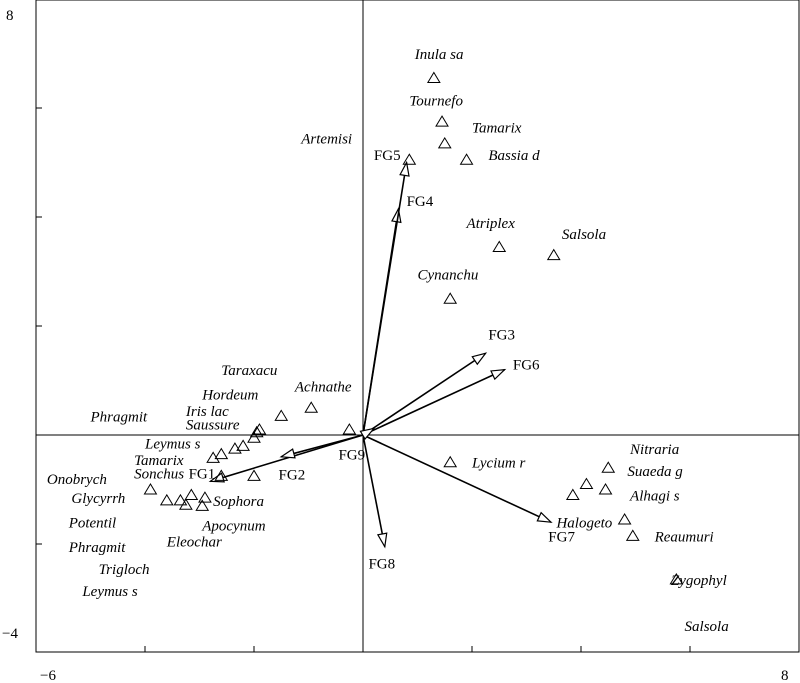 Image resolution: width=800 pixels, height=683 pixels. I want to click on vector-label: FG3, so click(501, 336).